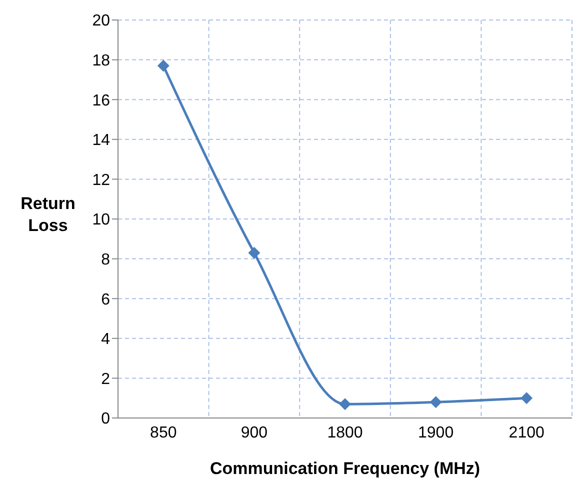 The image size is (585, 499). Describe the element at coordinates (105, 419) in the screenshot. I see `y-tick-label: 0` at that location.